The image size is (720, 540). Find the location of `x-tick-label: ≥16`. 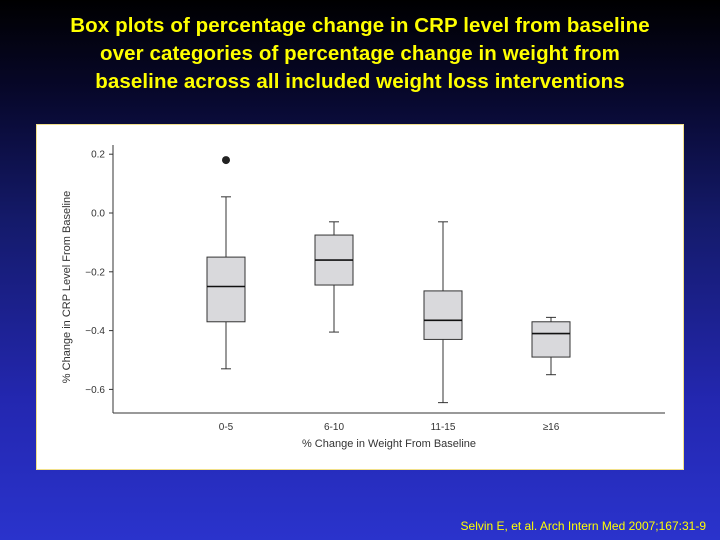

x-tick-label: ≥16 is located at coordinates (551, 427).